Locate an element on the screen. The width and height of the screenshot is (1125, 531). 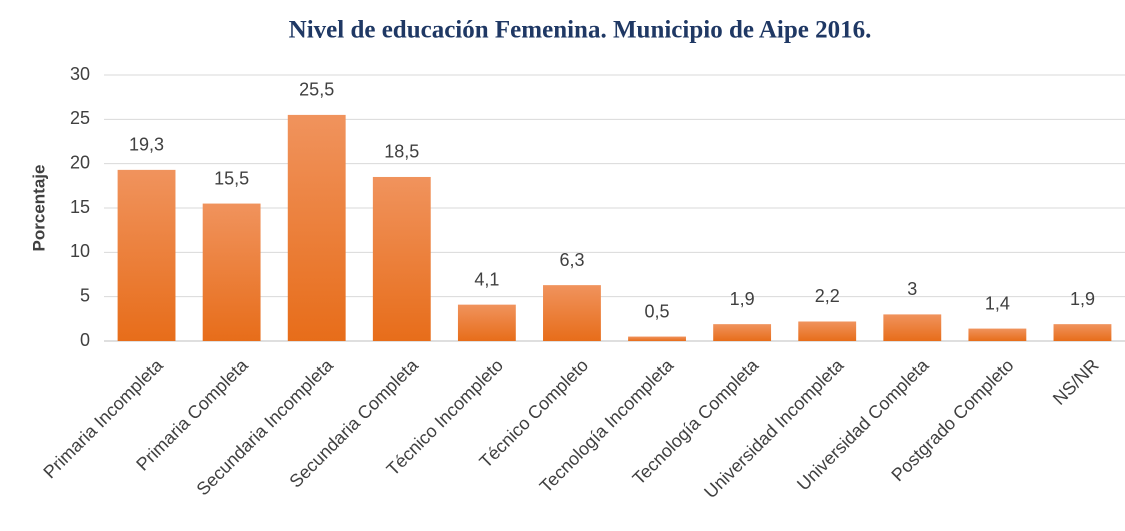
y-tick-label: 15 is located at coordinates (80, 207).